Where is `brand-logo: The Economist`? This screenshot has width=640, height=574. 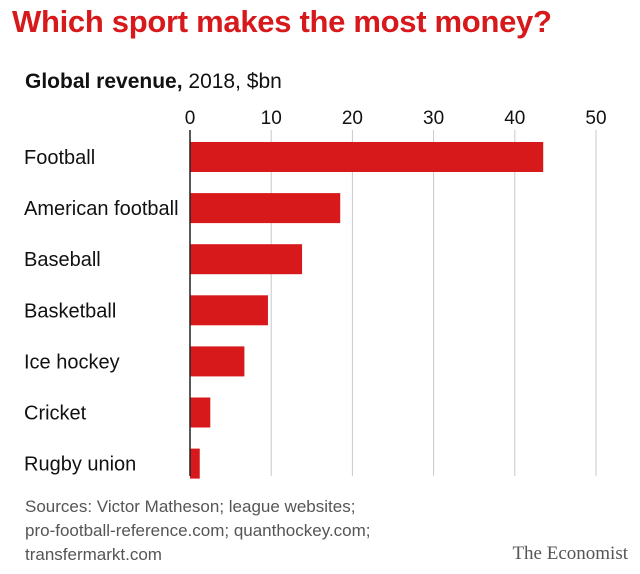
brand-logo: The Economist is located at coordinates (570, 553).